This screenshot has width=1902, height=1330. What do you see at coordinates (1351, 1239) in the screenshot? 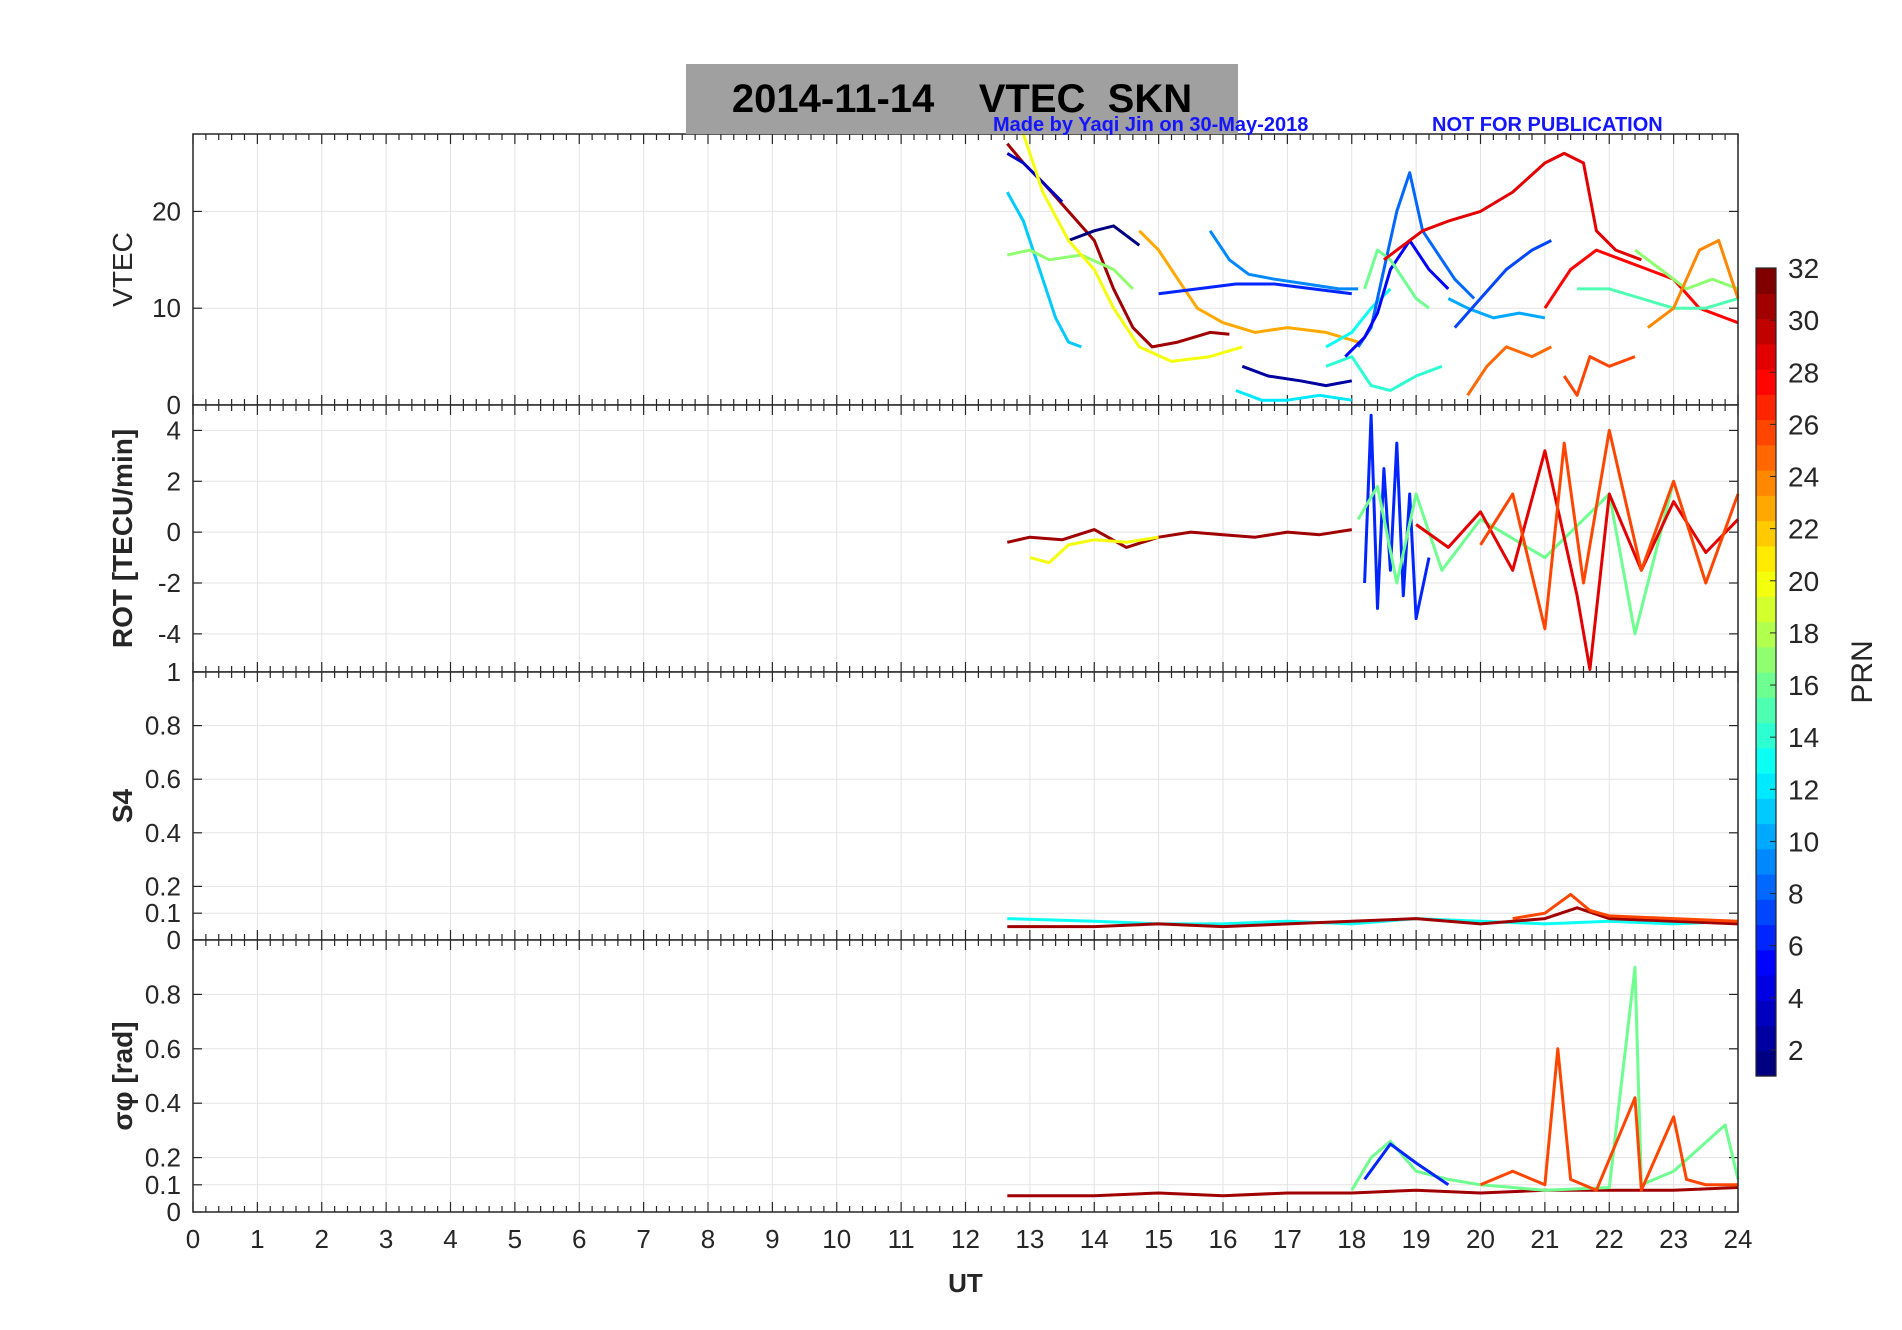
I see `x-tick-label: 18` at bounding box center [1351, 1239].